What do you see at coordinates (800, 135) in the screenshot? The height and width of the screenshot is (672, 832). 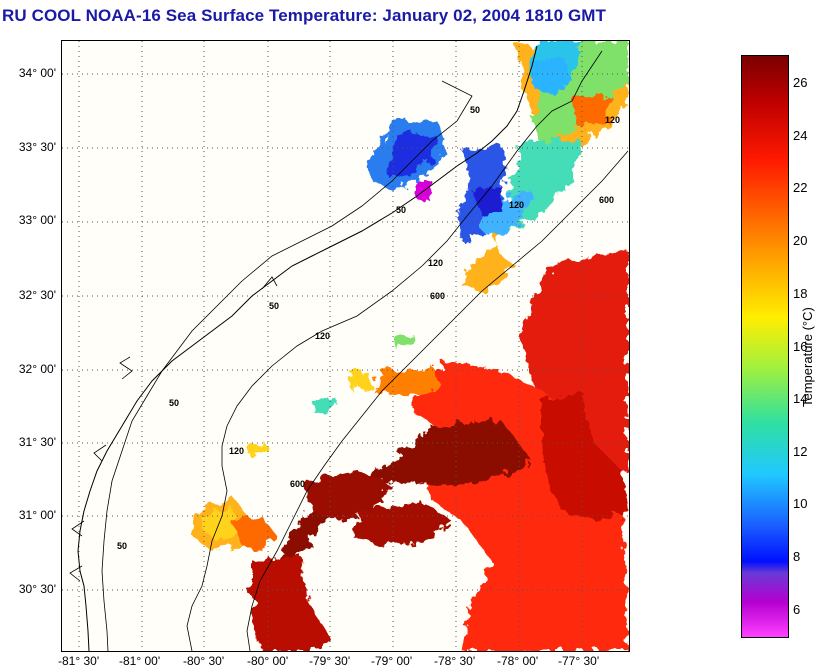 I see `colorbar-tick-24: 24` at bounding box center [800, 135].